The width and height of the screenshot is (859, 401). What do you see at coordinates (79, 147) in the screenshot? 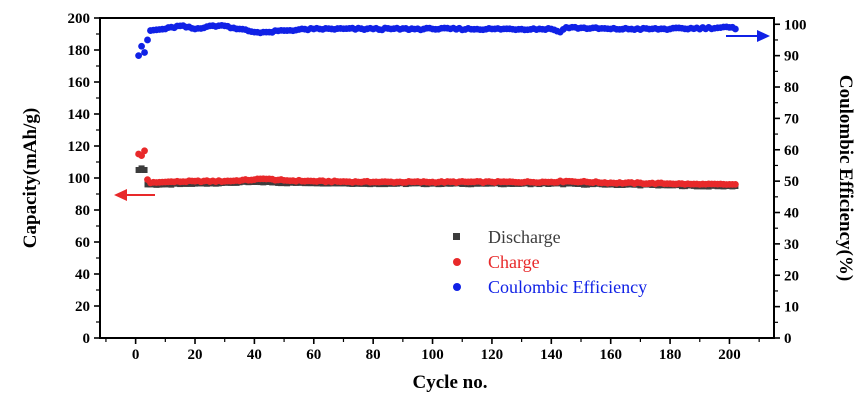
I see `left-y-tick-label: 120` at bounding box center [79, 147].